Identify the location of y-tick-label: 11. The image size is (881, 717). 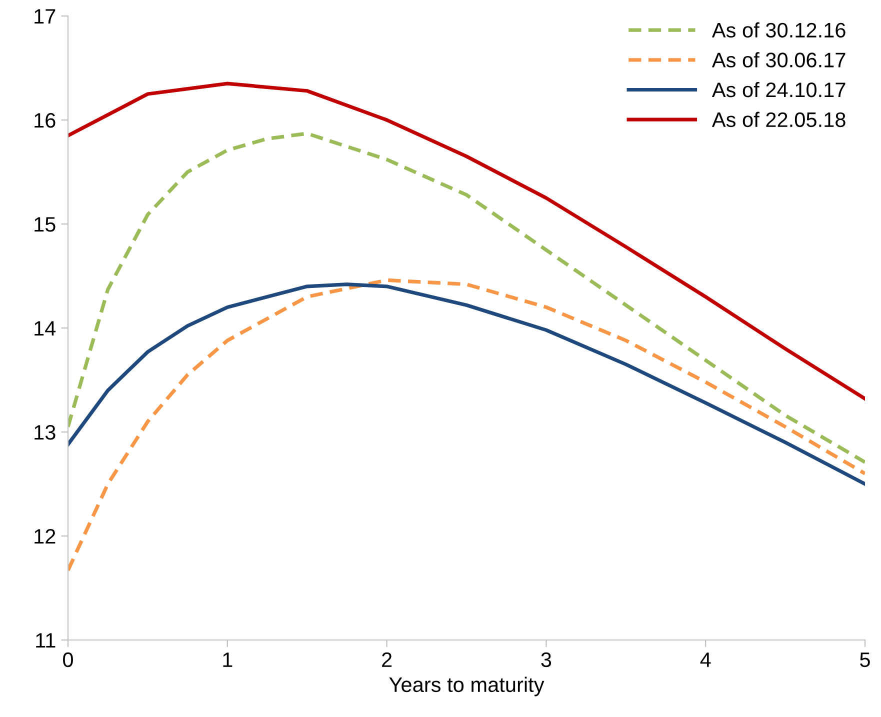
(46, 640).